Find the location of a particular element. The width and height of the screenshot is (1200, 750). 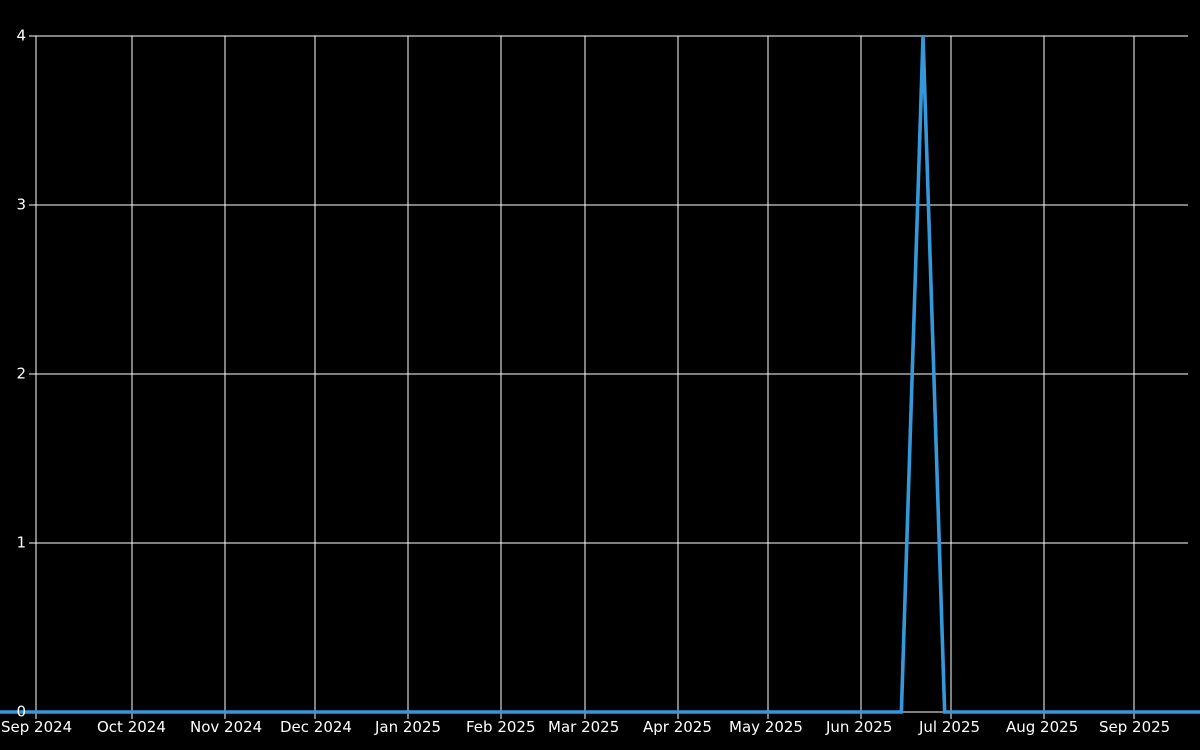

xtick-label-jul-2025: Jul 2025 is located at coordinates (950, 727).